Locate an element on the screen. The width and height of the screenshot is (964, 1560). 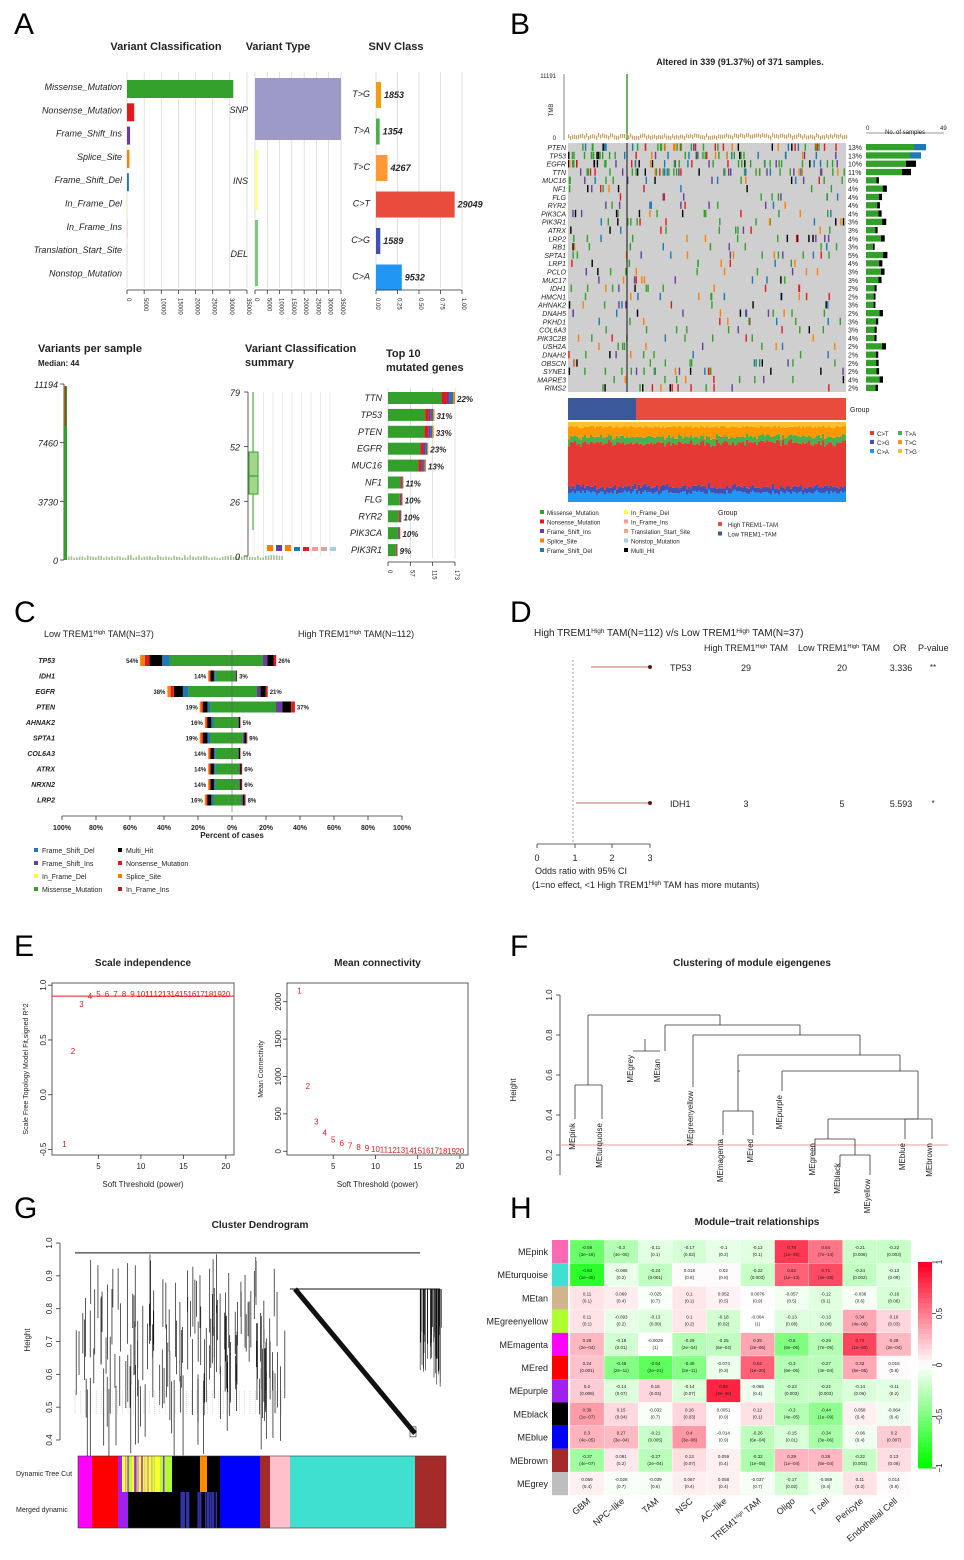
h-cell-pvalue: (0.4) is located at coordinates (758, 1393).